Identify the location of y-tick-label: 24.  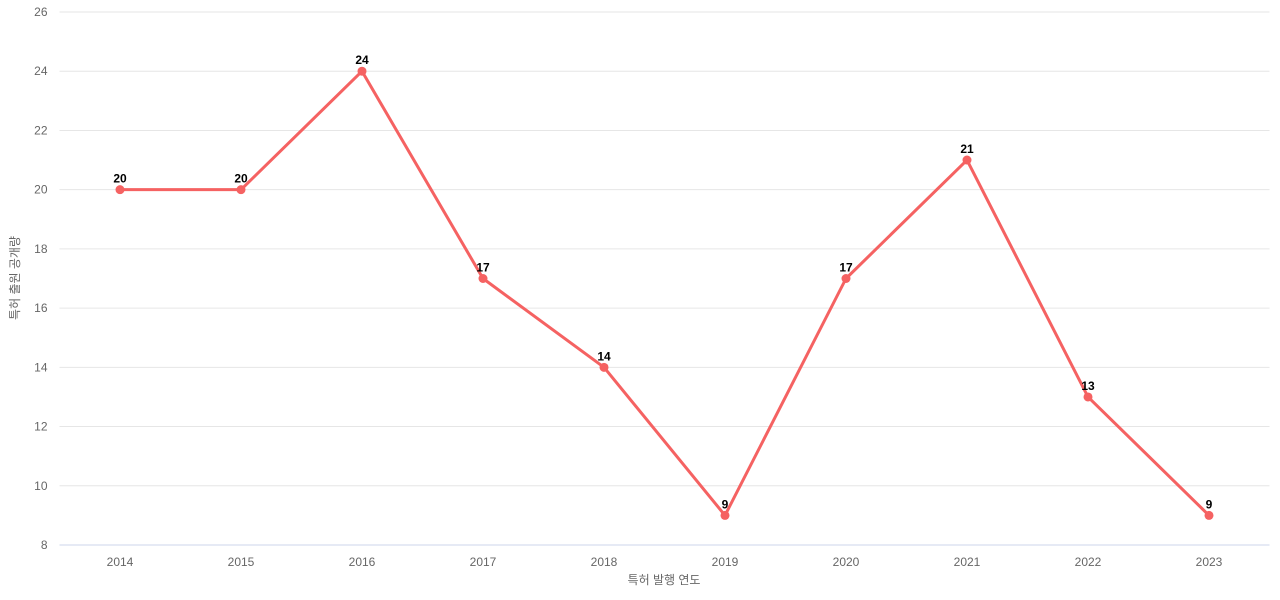
(41, 71).